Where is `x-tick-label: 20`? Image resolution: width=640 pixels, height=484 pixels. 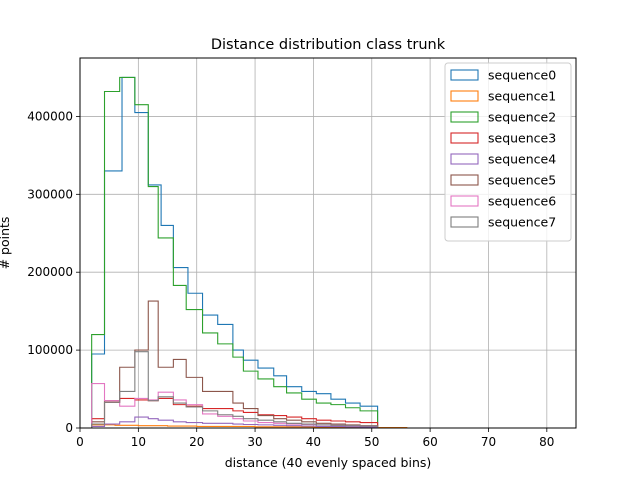
x-tick-label: 20 is located at coordinates (196, 442).